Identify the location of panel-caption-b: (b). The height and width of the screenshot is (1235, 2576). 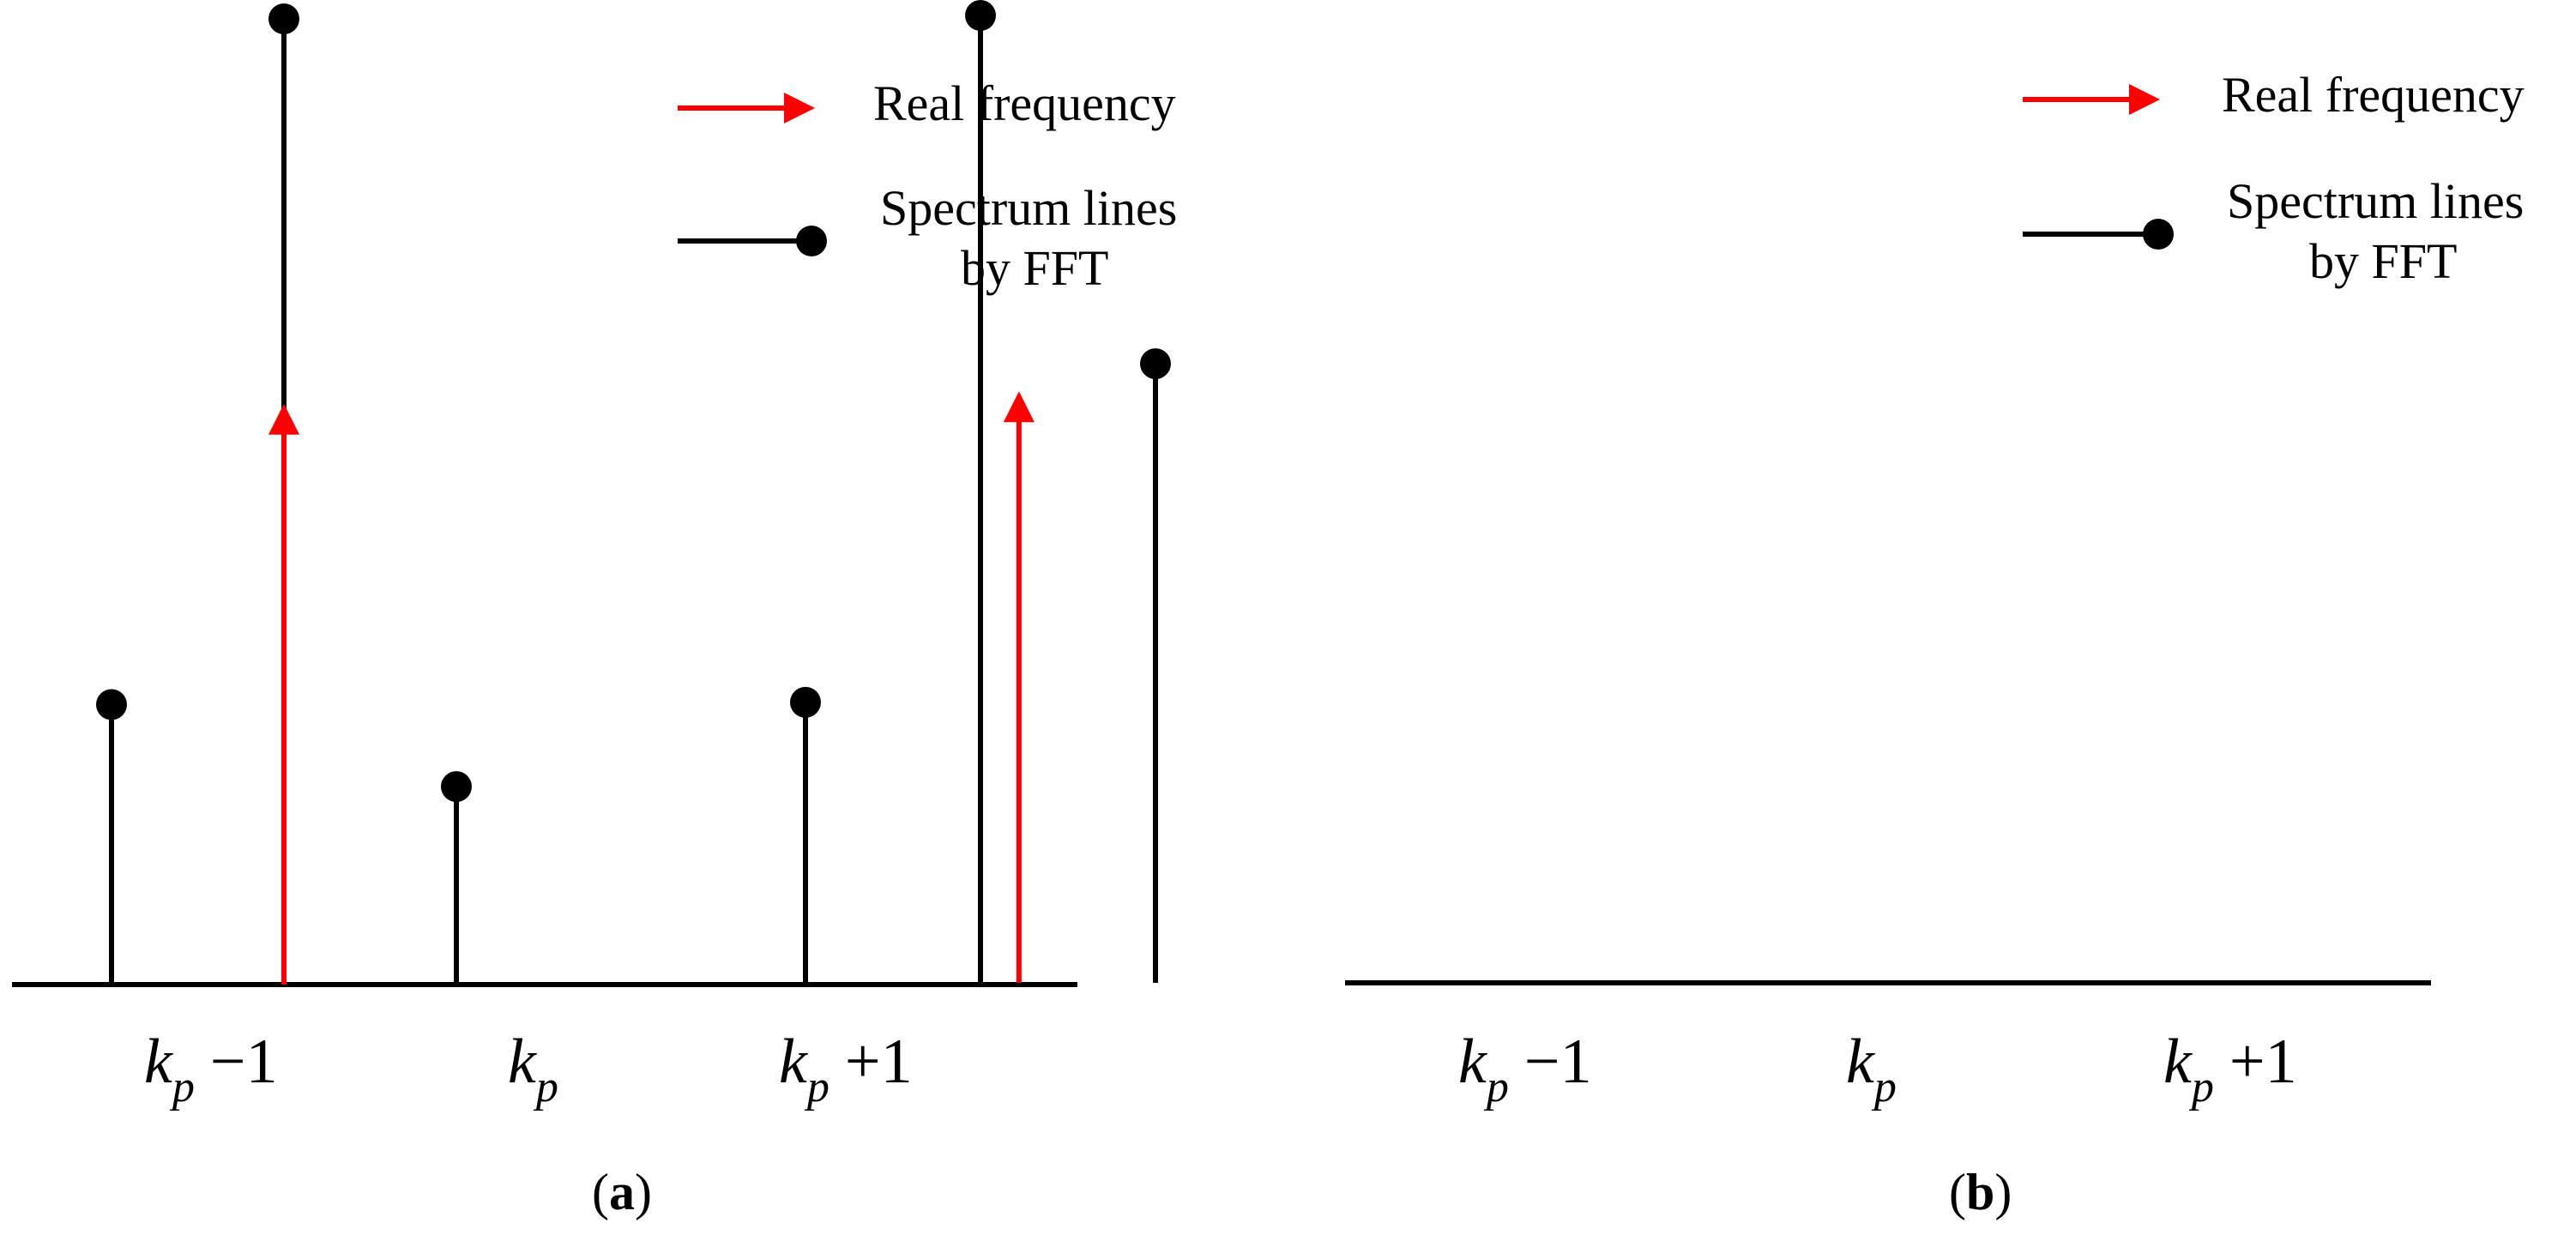
(1980, 1192).